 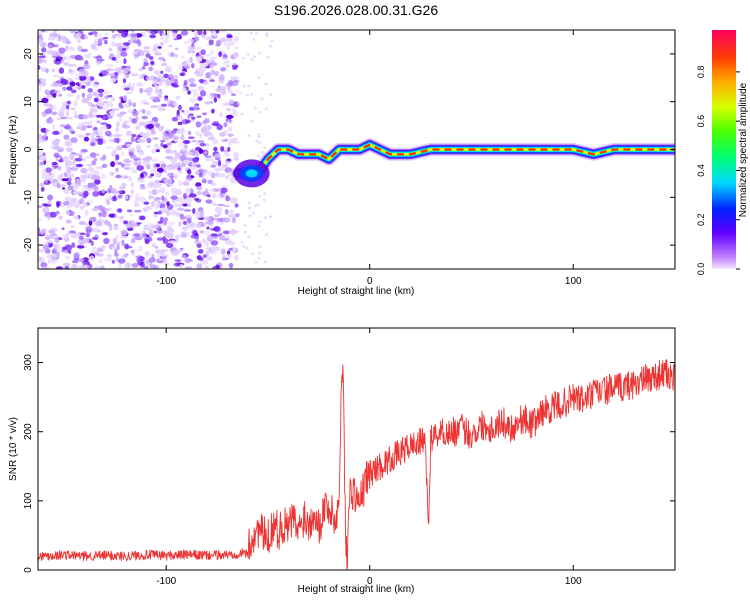 What do you see at coordinates (166, 281) in the screenshot?
I see `spectrogram-x-tick-label: -100` at bounding box center [166, 281].